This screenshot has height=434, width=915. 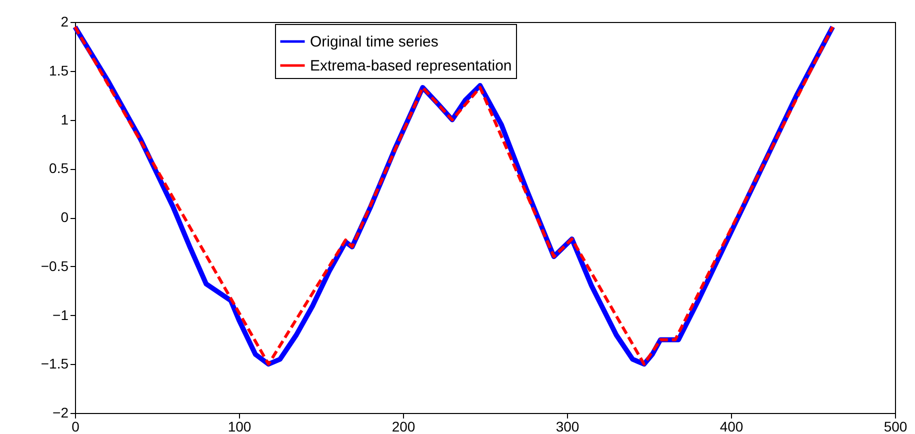 What do you see at coordinates (59, 168) in the screenshot?
I see `y-tick-label: 0.5` at bounding box center [59, 168].